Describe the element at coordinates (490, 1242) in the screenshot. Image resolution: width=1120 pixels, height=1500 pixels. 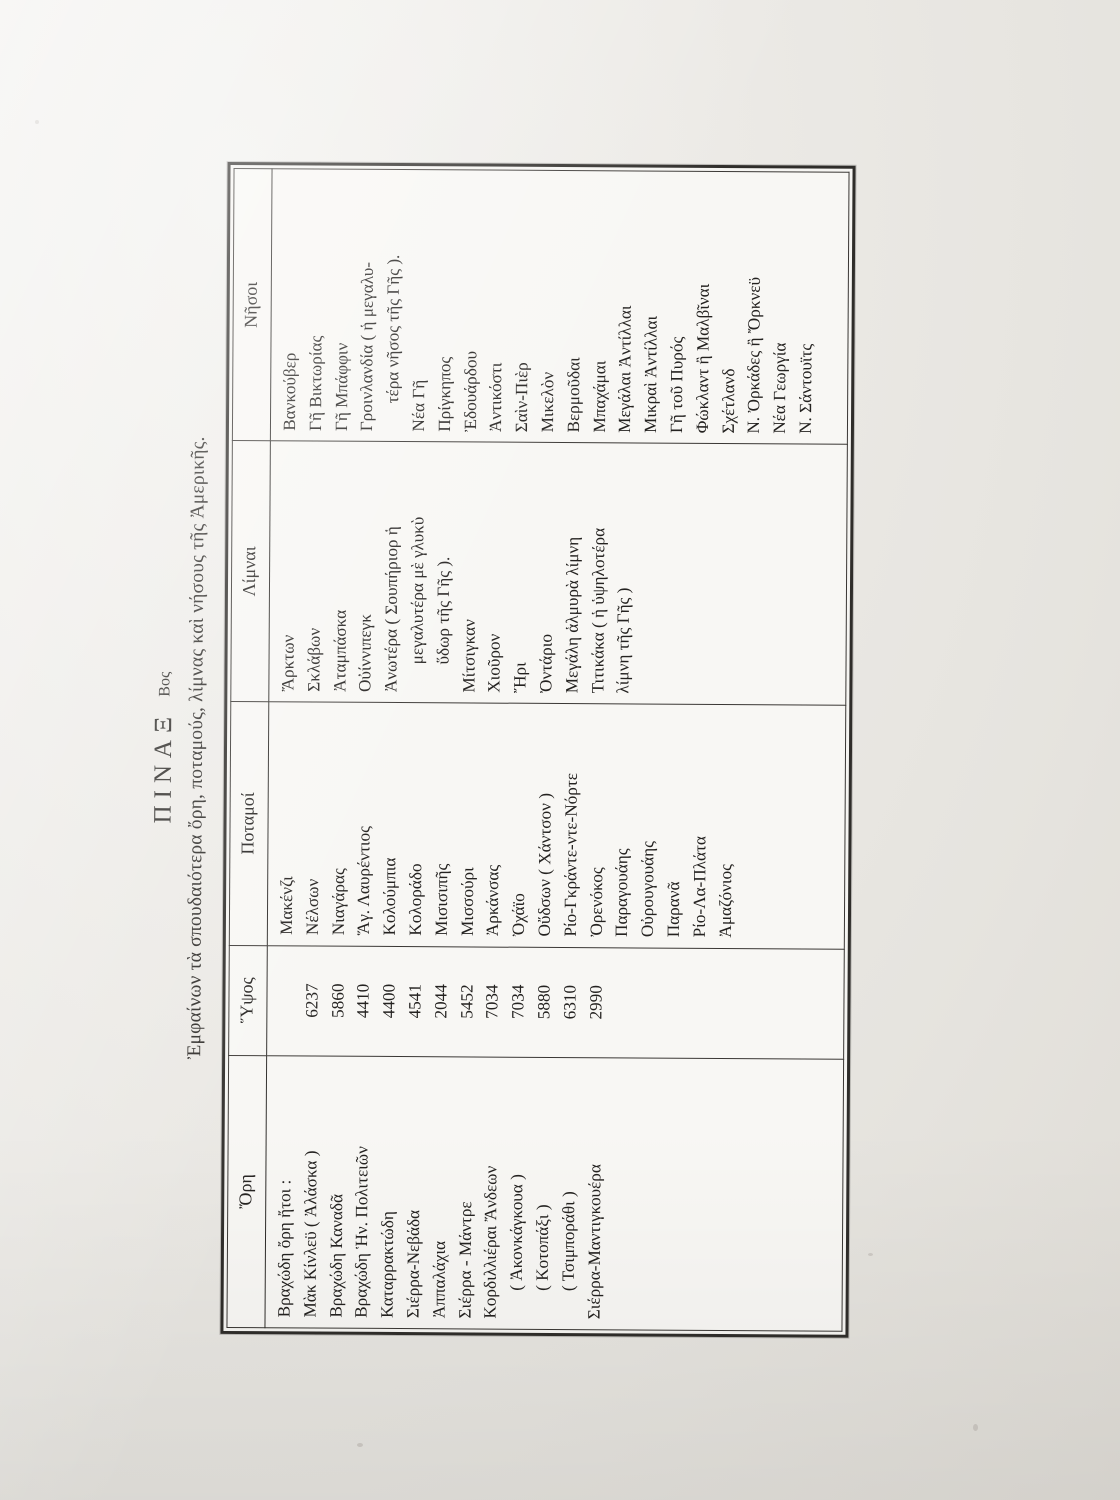
I see `entry-line: Κορδιλλιέραι Ἄνδεων` at that location.